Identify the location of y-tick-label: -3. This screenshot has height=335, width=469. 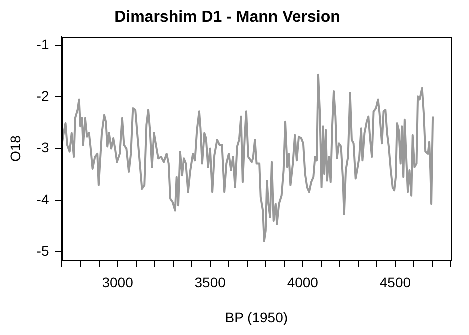
(43, 148).